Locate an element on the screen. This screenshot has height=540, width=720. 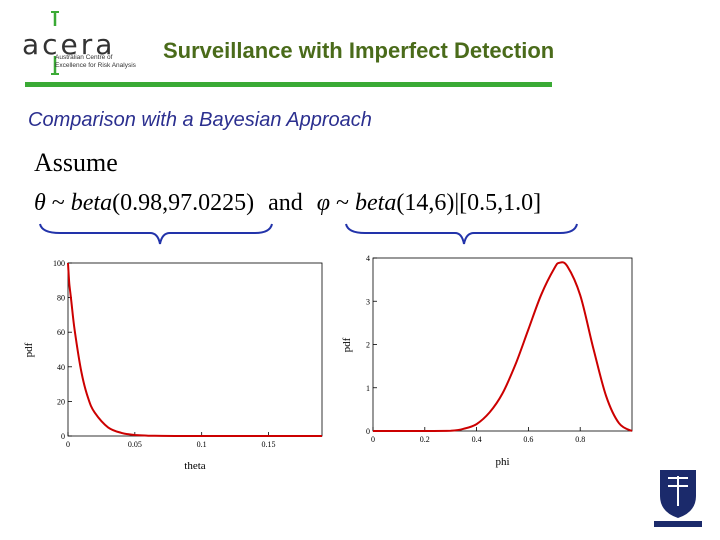
x-tick-label: 0.2 is located at coordinates (425, 439).